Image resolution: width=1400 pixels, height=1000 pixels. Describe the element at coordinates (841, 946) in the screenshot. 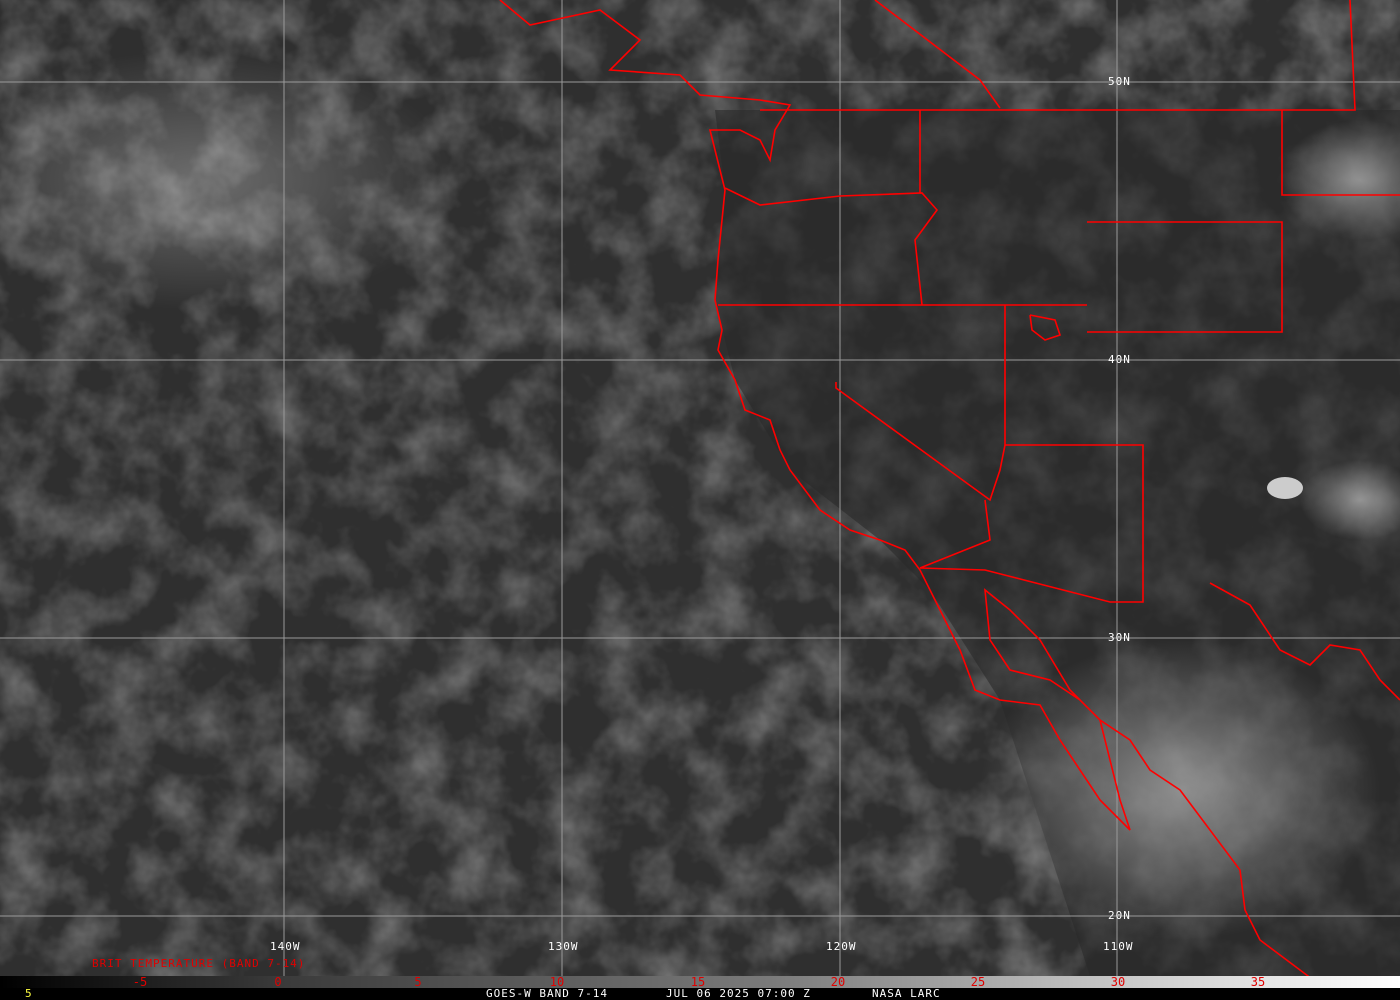

I see `lon-label-120w: 120W` at that location.